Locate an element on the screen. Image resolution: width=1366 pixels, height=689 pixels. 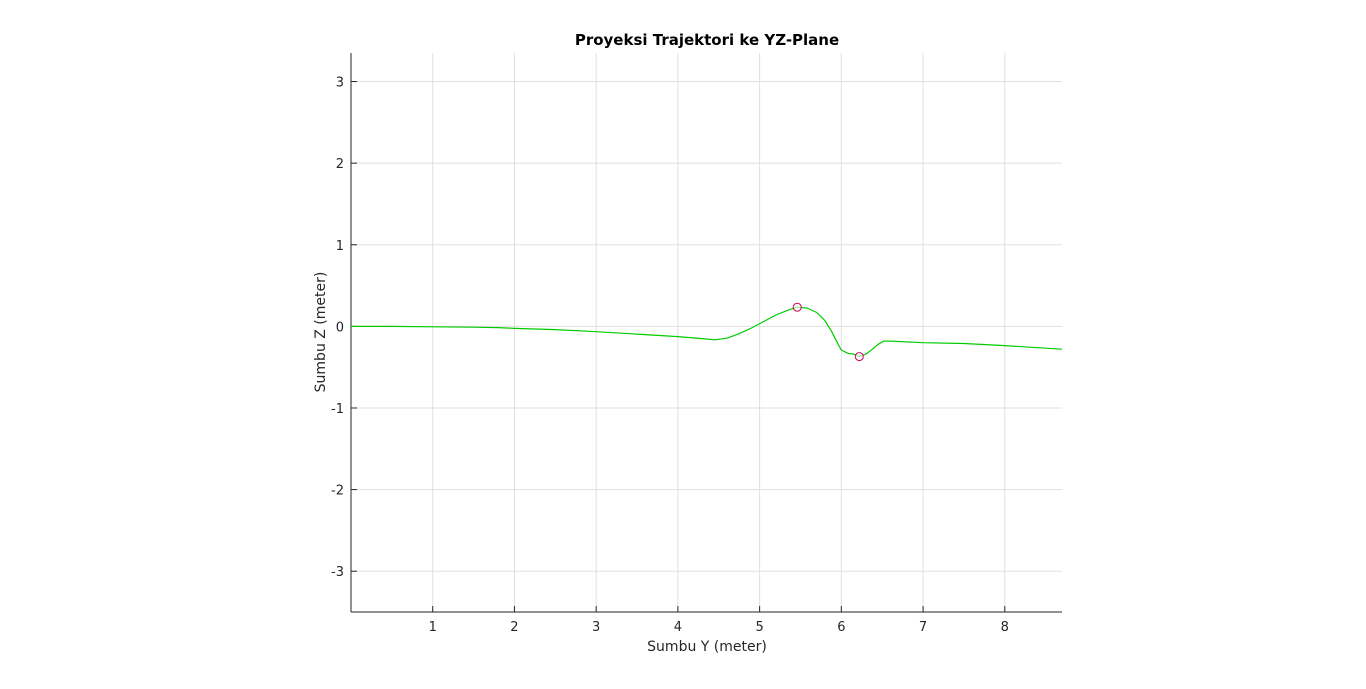
x-axis-label: Sumbu Y (meter) is located at coordinates (707, 647).